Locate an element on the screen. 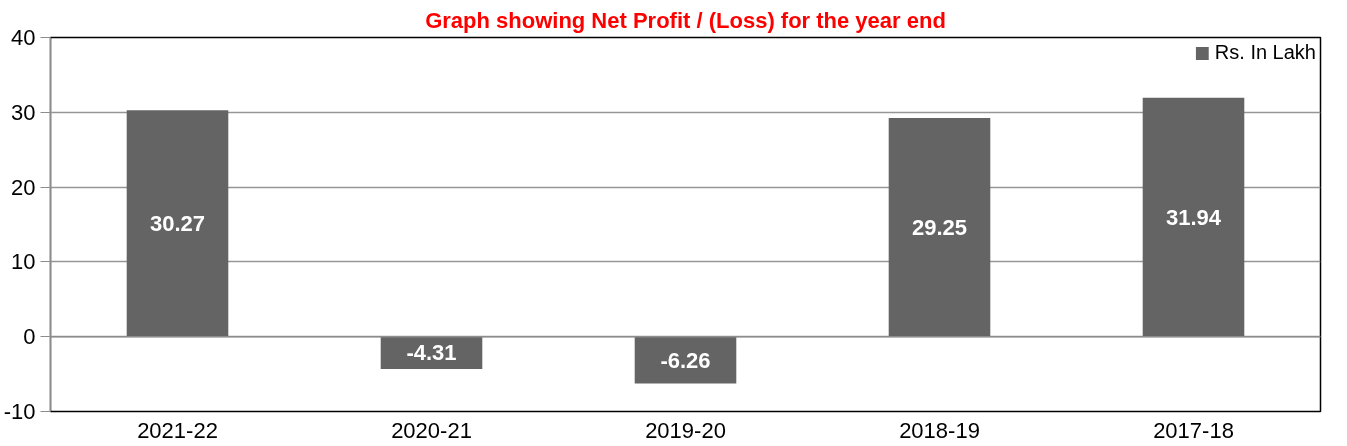 The width and height of the screenshot is (1347, 446). x-tick-label: 2019-20 is located at coordinates (685, 430).